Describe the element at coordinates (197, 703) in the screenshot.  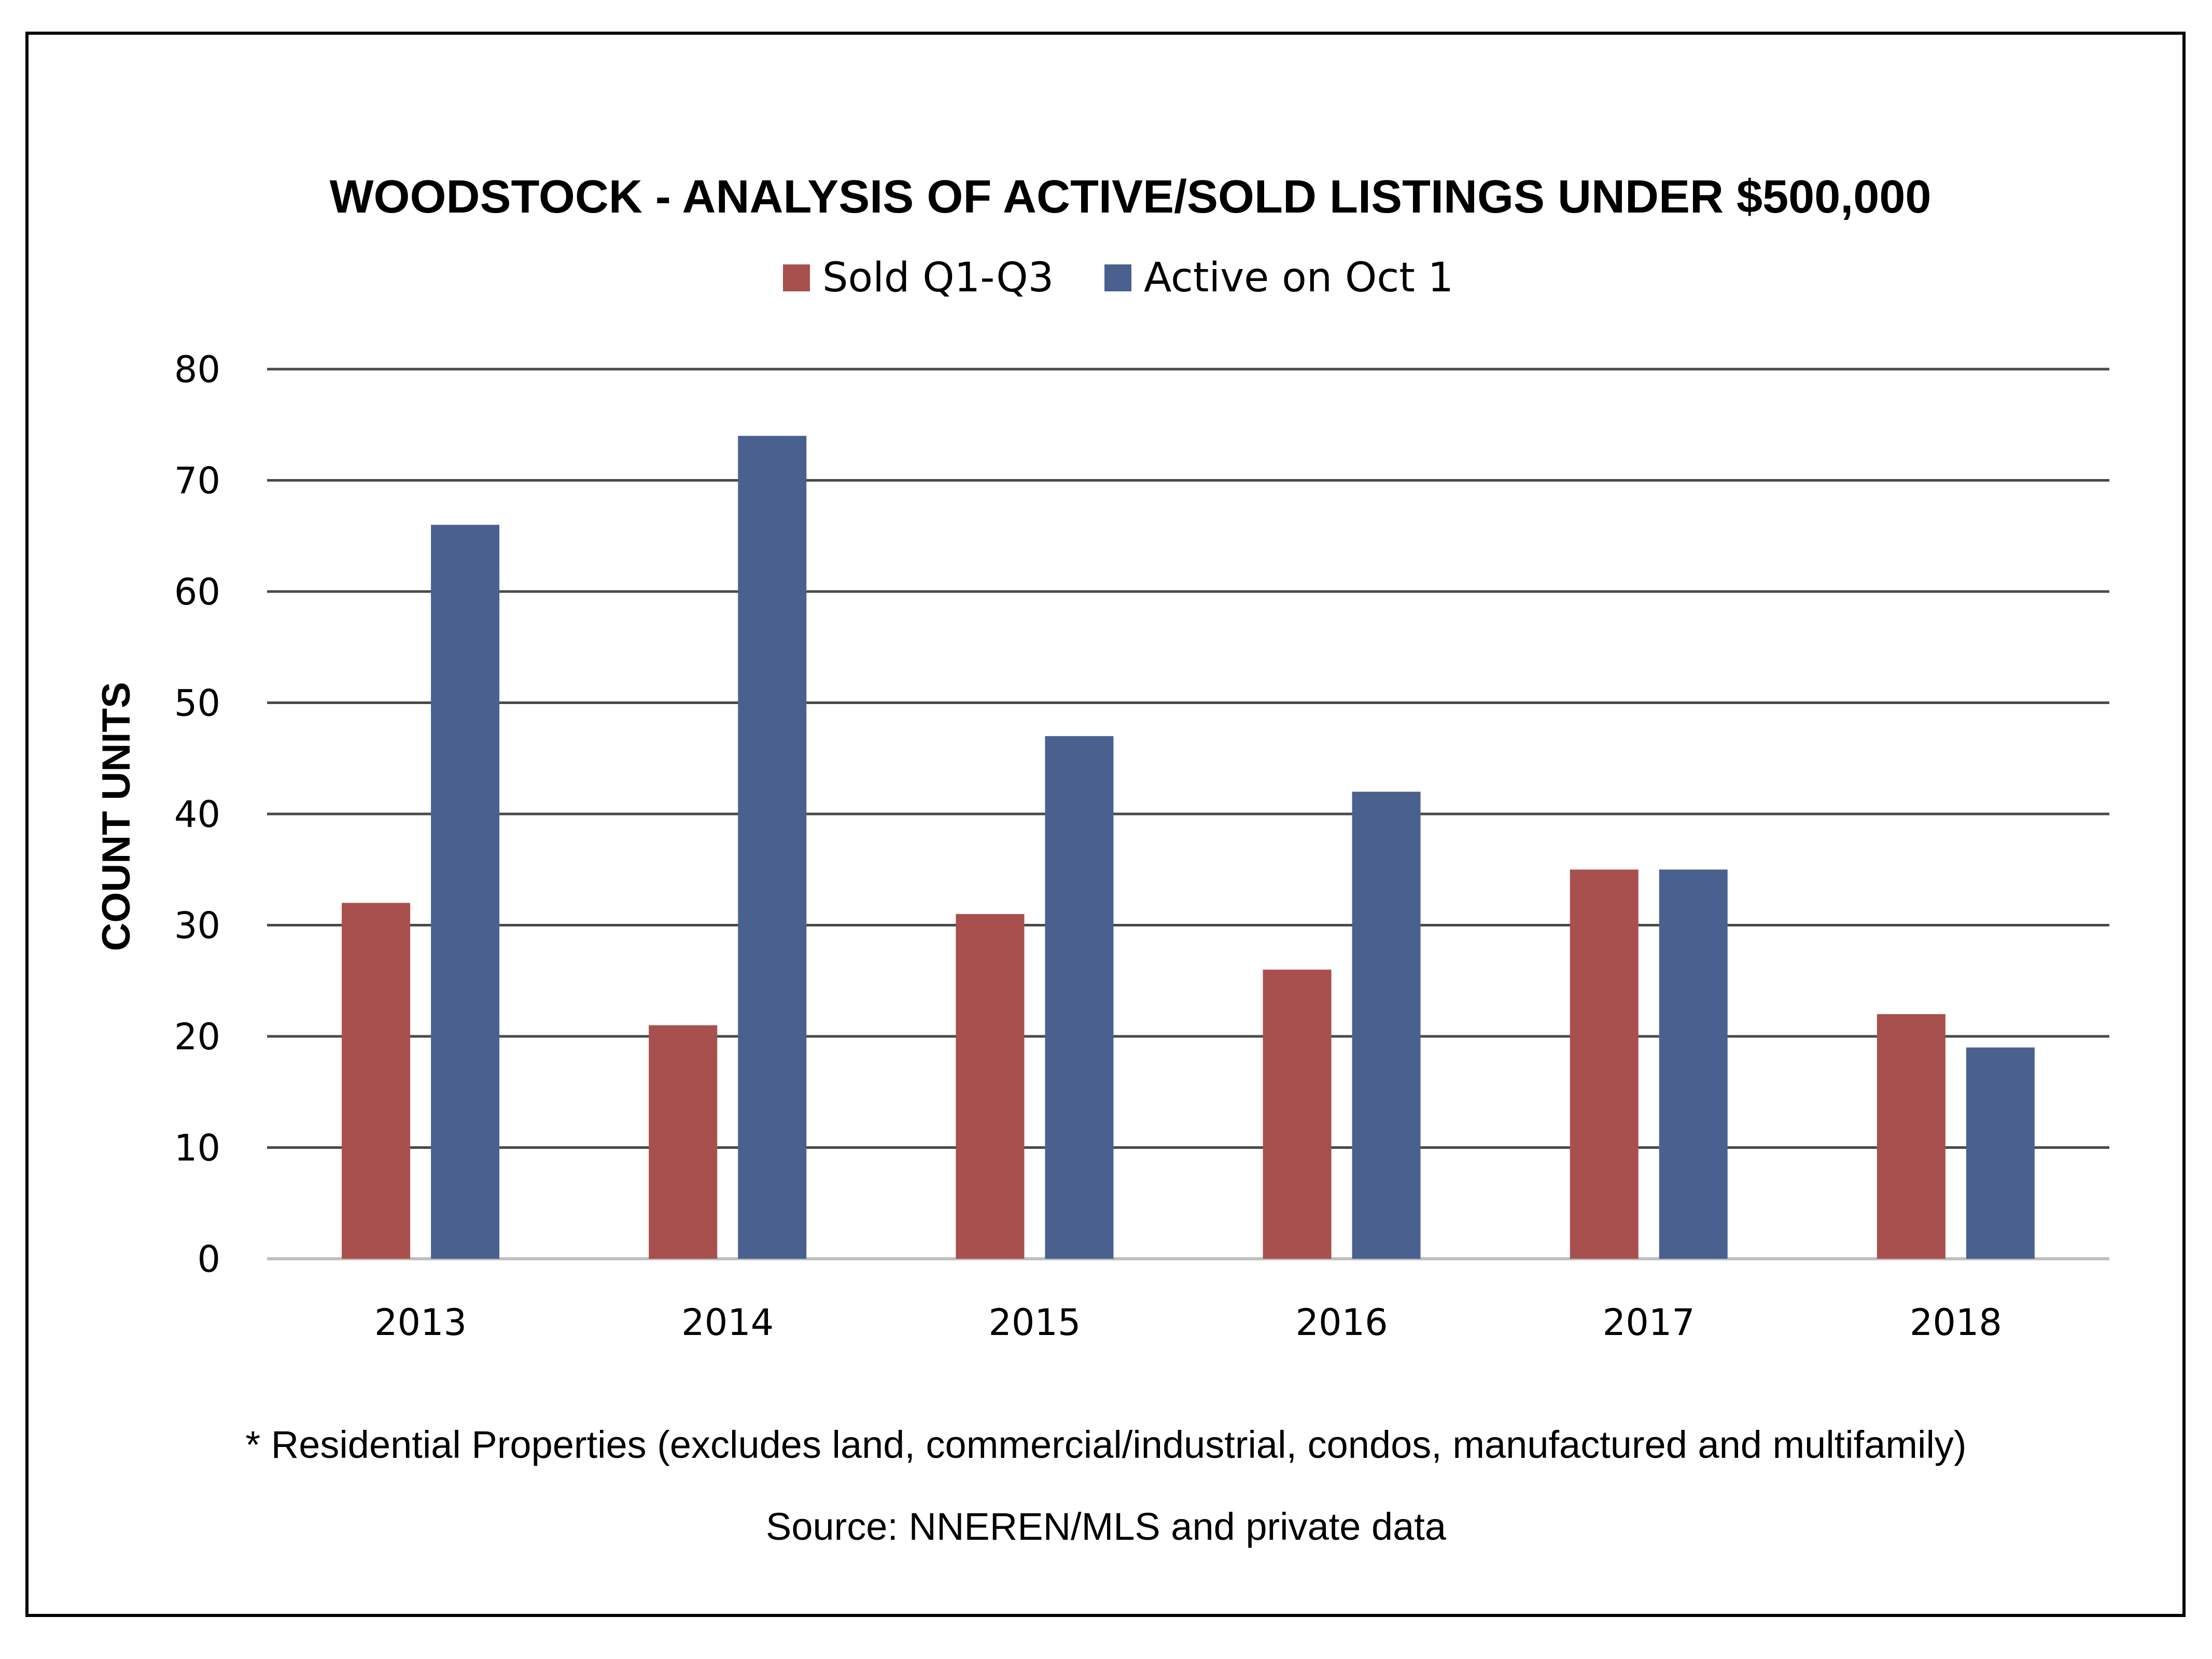
I see `y-tick-label: 50` at that location.